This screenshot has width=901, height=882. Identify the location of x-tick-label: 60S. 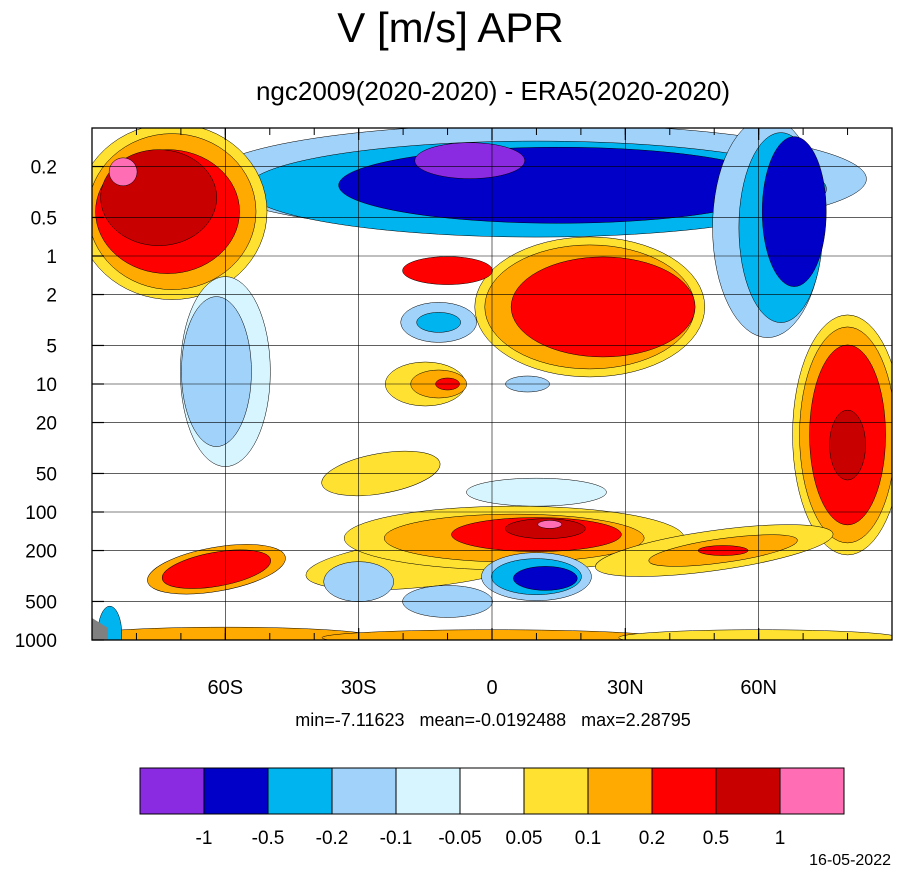
(226, 688).